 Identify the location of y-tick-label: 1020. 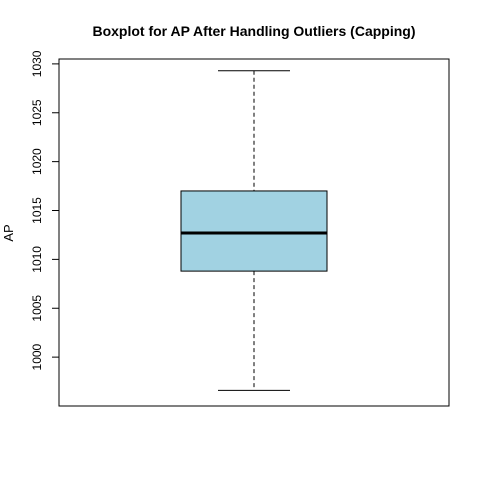
(37, 161).